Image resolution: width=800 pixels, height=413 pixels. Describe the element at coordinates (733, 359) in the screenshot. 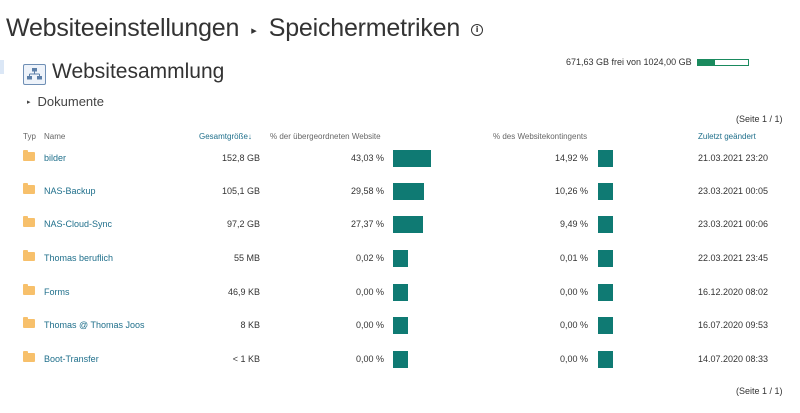

I see `row-modified: 14.07.2020 08:33` at that location.